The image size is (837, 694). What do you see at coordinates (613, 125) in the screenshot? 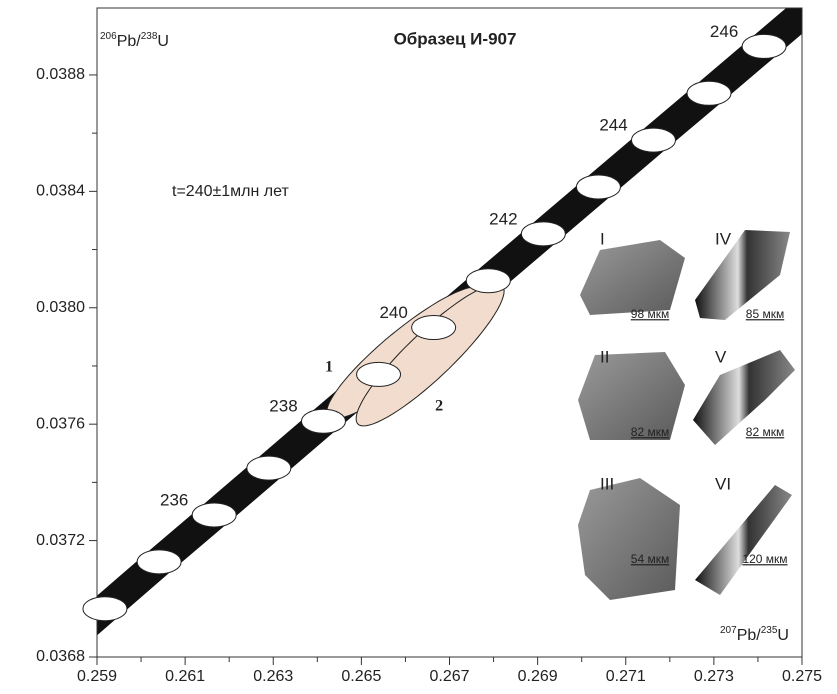
I see `age-label: 244` at bounding box center [613, 125].